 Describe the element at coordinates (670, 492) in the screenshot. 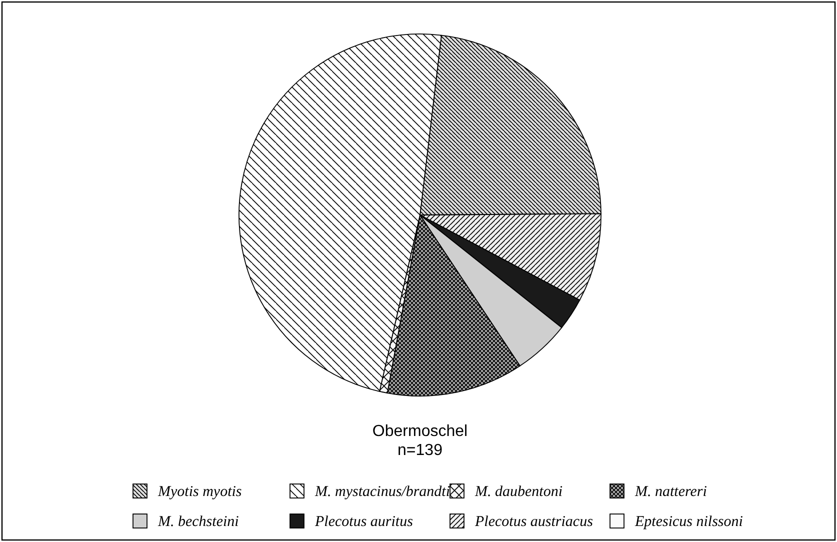

I see `legend-label: M. nattereri` at that location.